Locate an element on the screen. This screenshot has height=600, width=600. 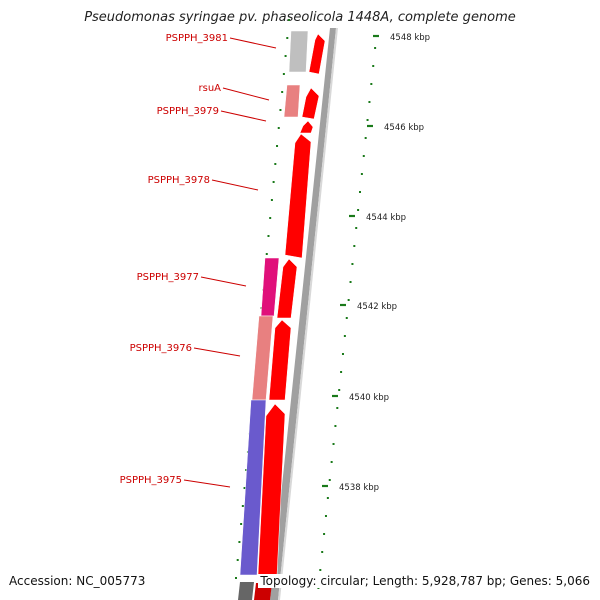
gene-label: PSPPH_3978 is located at coordinates (179, 180).